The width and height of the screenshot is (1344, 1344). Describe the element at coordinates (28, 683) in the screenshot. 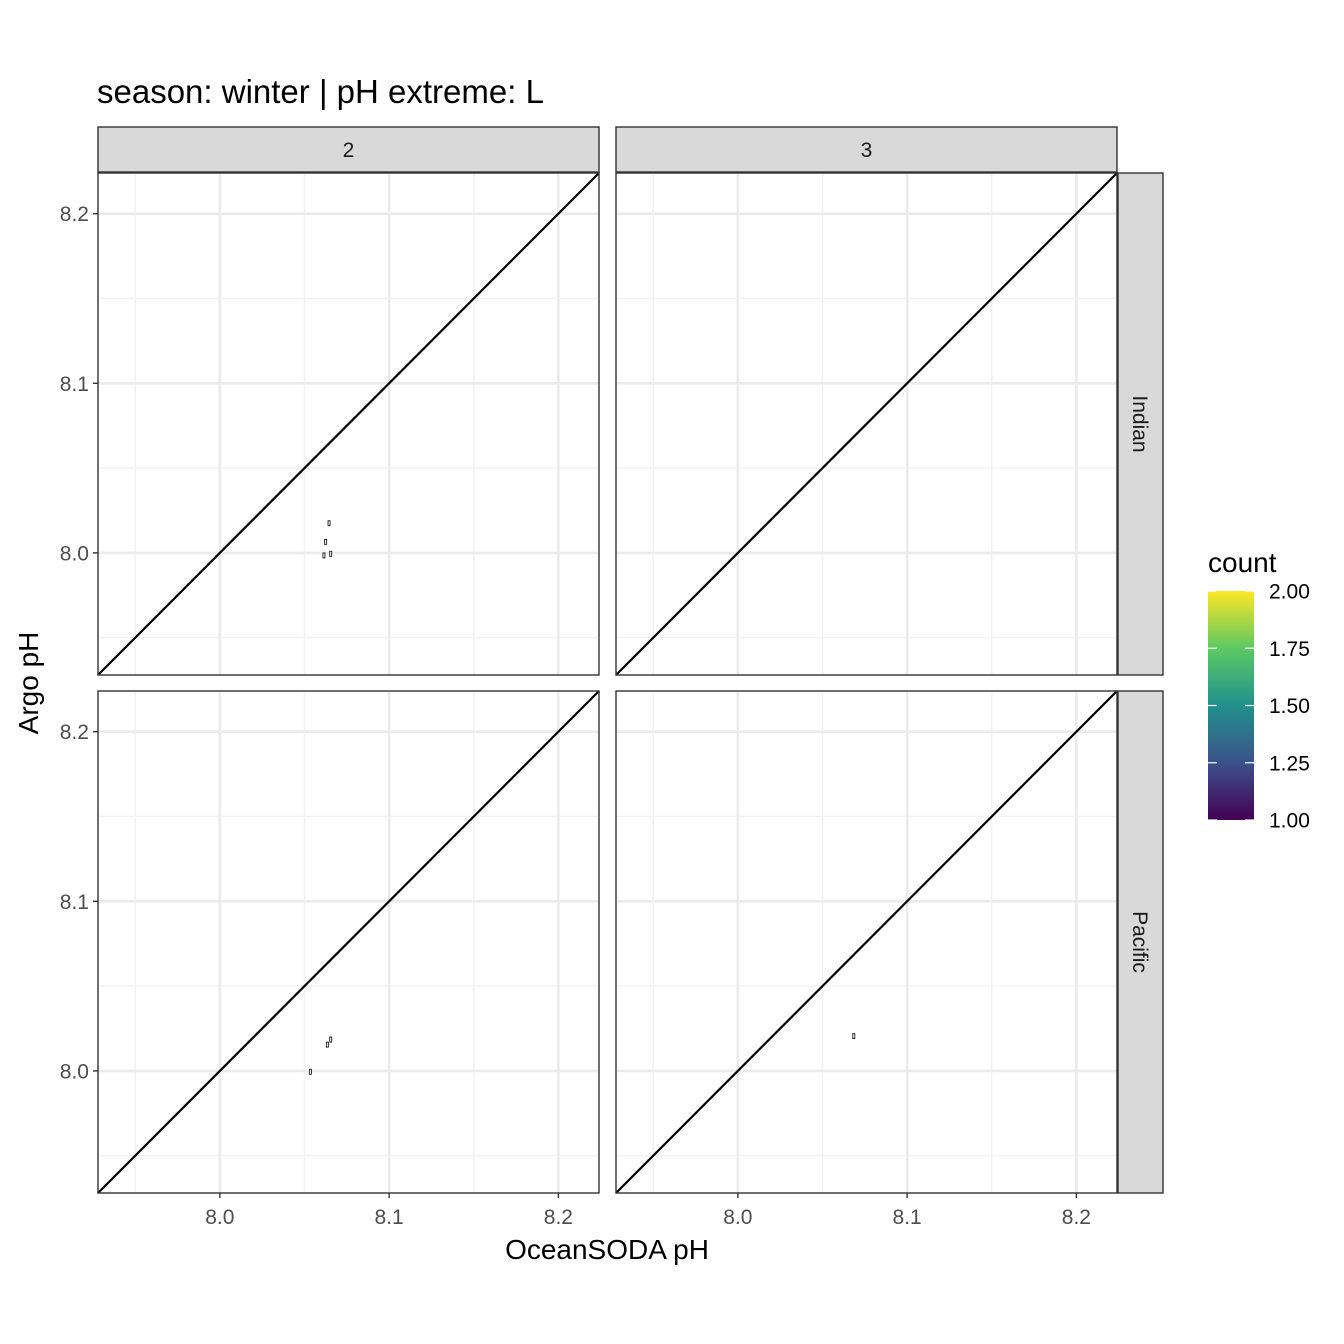

I see `y-axis-title: Argo pH` at that location.